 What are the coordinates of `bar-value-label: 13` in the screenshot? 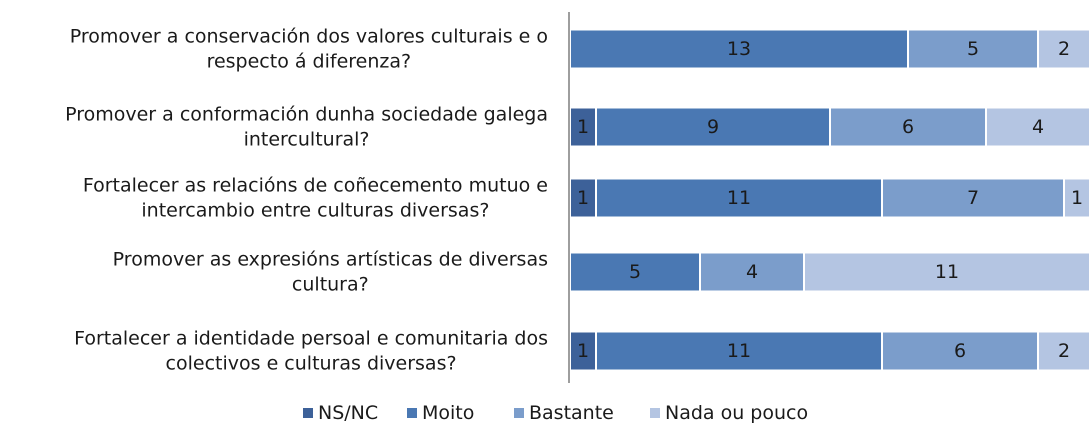 It's located at (739, 49).